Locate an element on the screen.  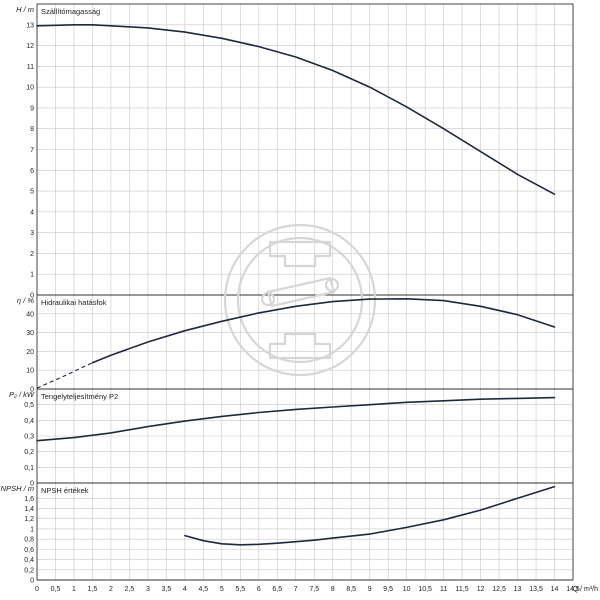
y-tick-label: 5 is located at coordinates (32, 192).